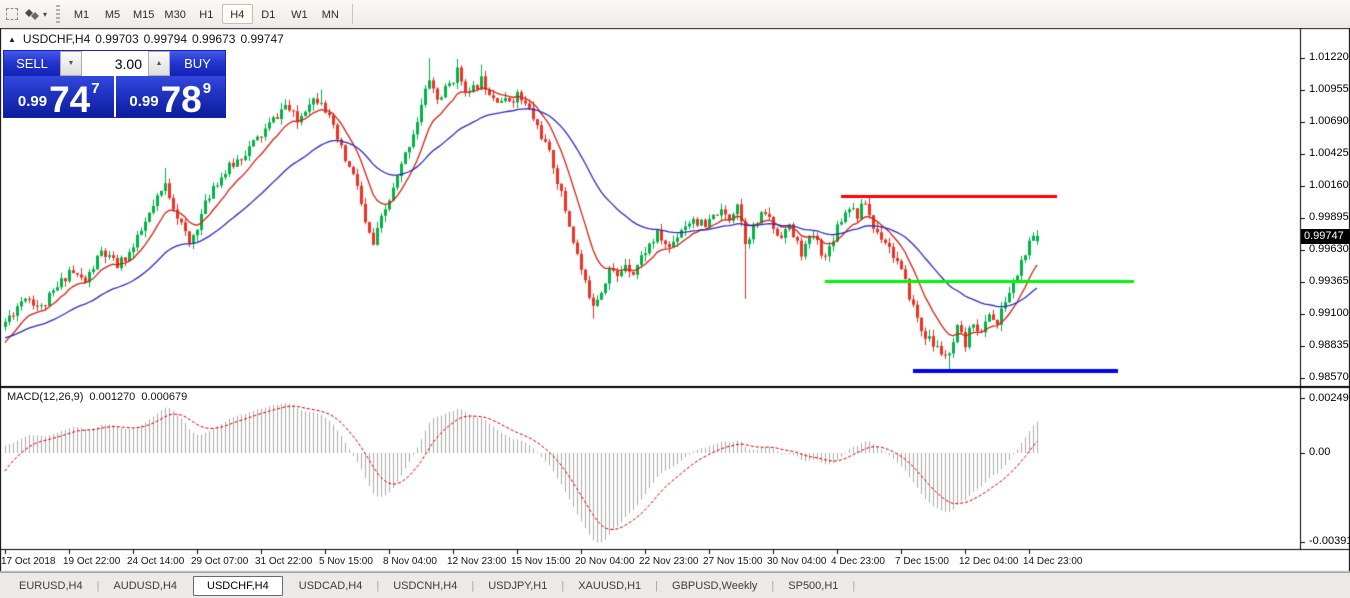 This screenshot has height=598, width=1350. What do you see at coordinates (1325, 236) in the screenshot?
I see `current-price-tag: 0.99747` at bounding box center [1325, 236].